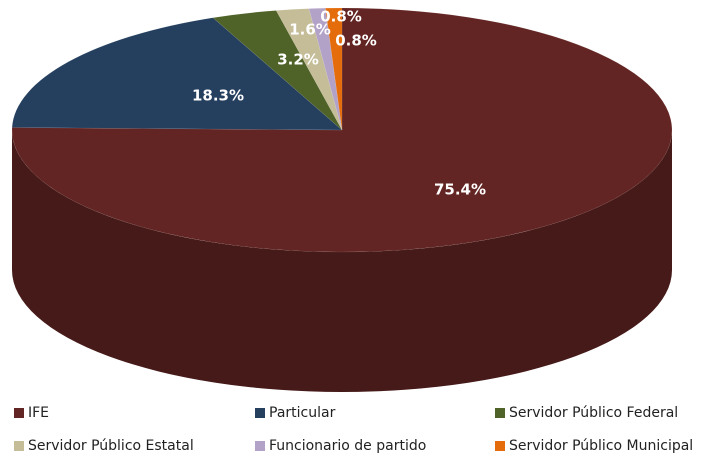 Image resolution: width=713 pixels, height=457 pixels. I want to click on legend-label: Servidor Público Estatal, so click(111, 446).